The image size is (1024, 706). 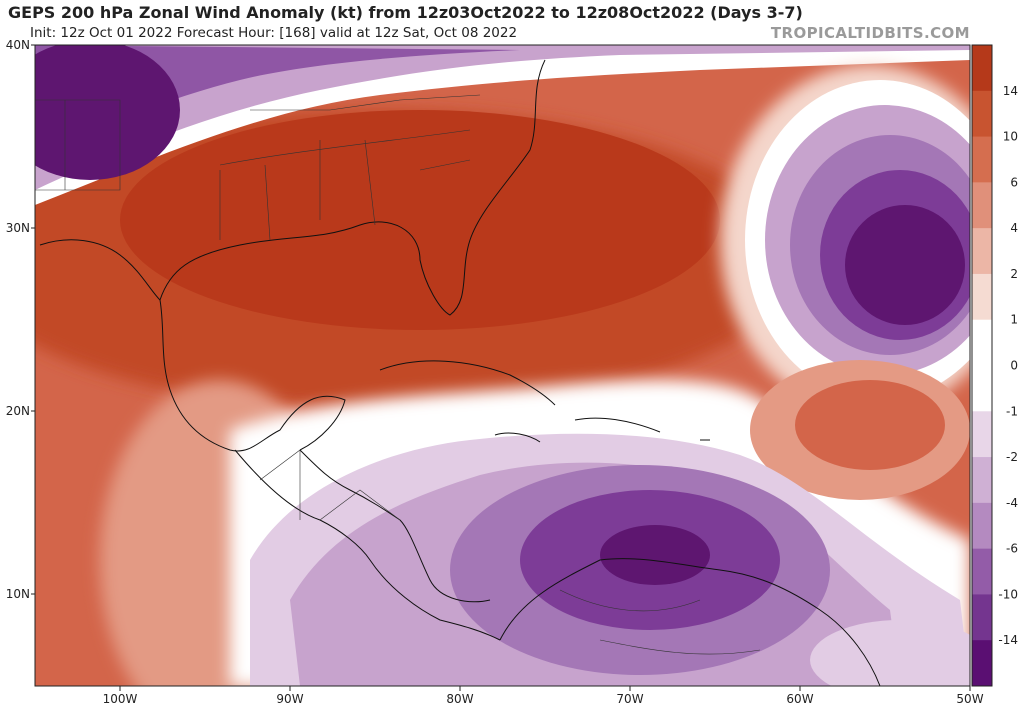 I want to click on lat-label-40n: 40N, so click(x=18, y=45).